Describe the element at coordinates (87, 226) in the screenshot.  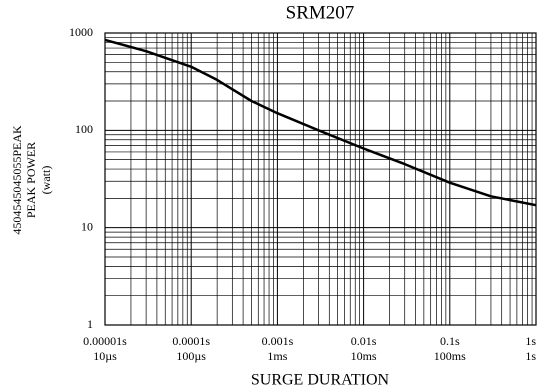
I see `y-tick-label: 10` at that location.